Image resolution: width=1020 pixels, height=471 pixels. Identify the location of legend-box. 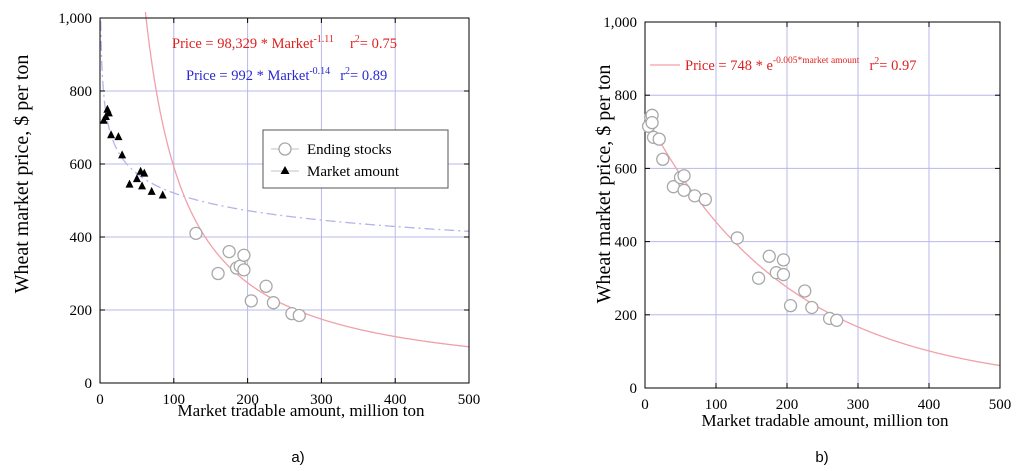
(355, 159).